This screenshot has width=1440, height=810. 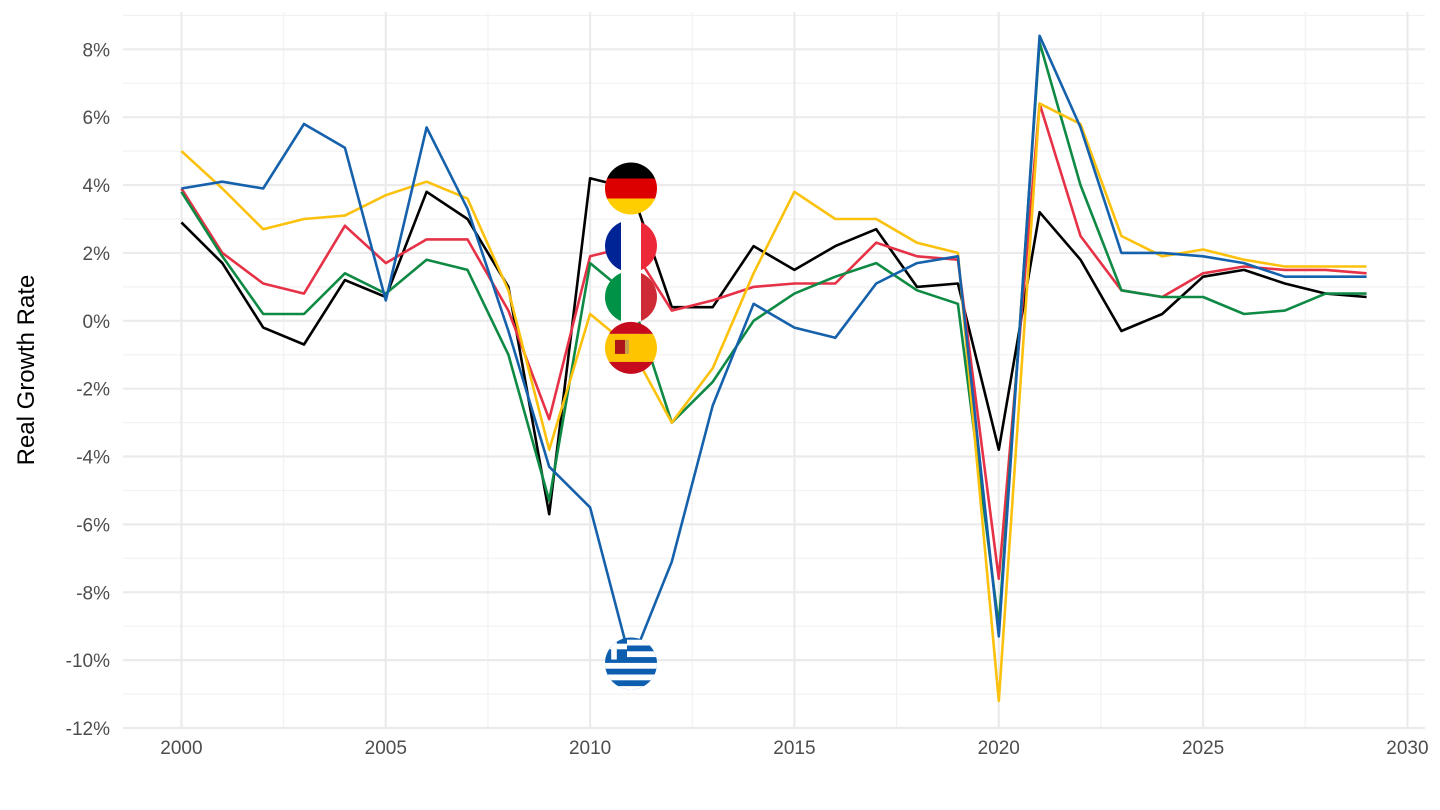 What do you see at coordinates (794, 748) in the screenshot?
I see `x-tick-label: 2015` at bounding box center [794, 748].